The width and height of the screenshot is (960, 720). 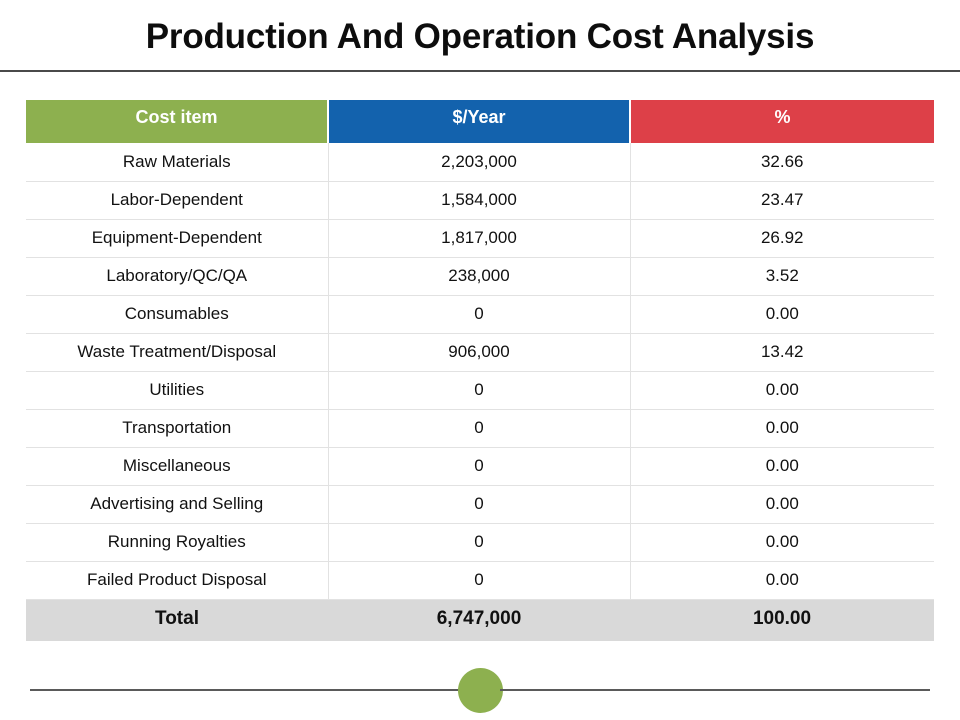 I want to click on cell-percent: 26.92, so click(x=782, y=238).